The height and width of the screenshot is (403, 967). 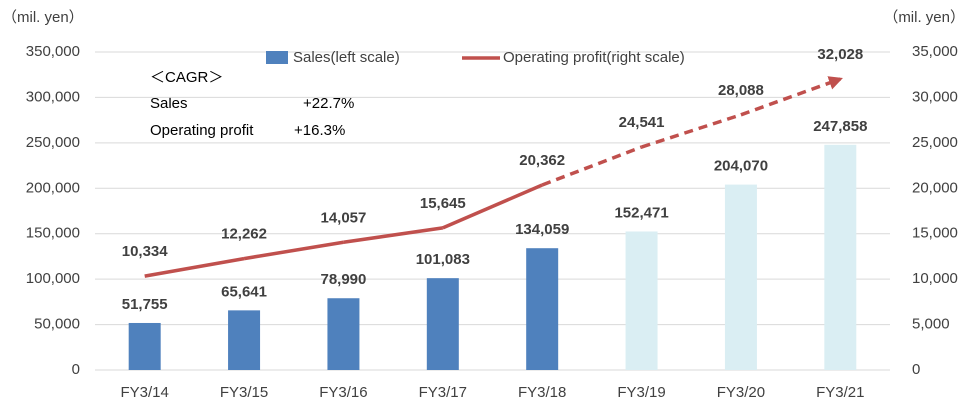 I want to click on y2-unit-label: （mil. yen）, so click(x=924, y=17).